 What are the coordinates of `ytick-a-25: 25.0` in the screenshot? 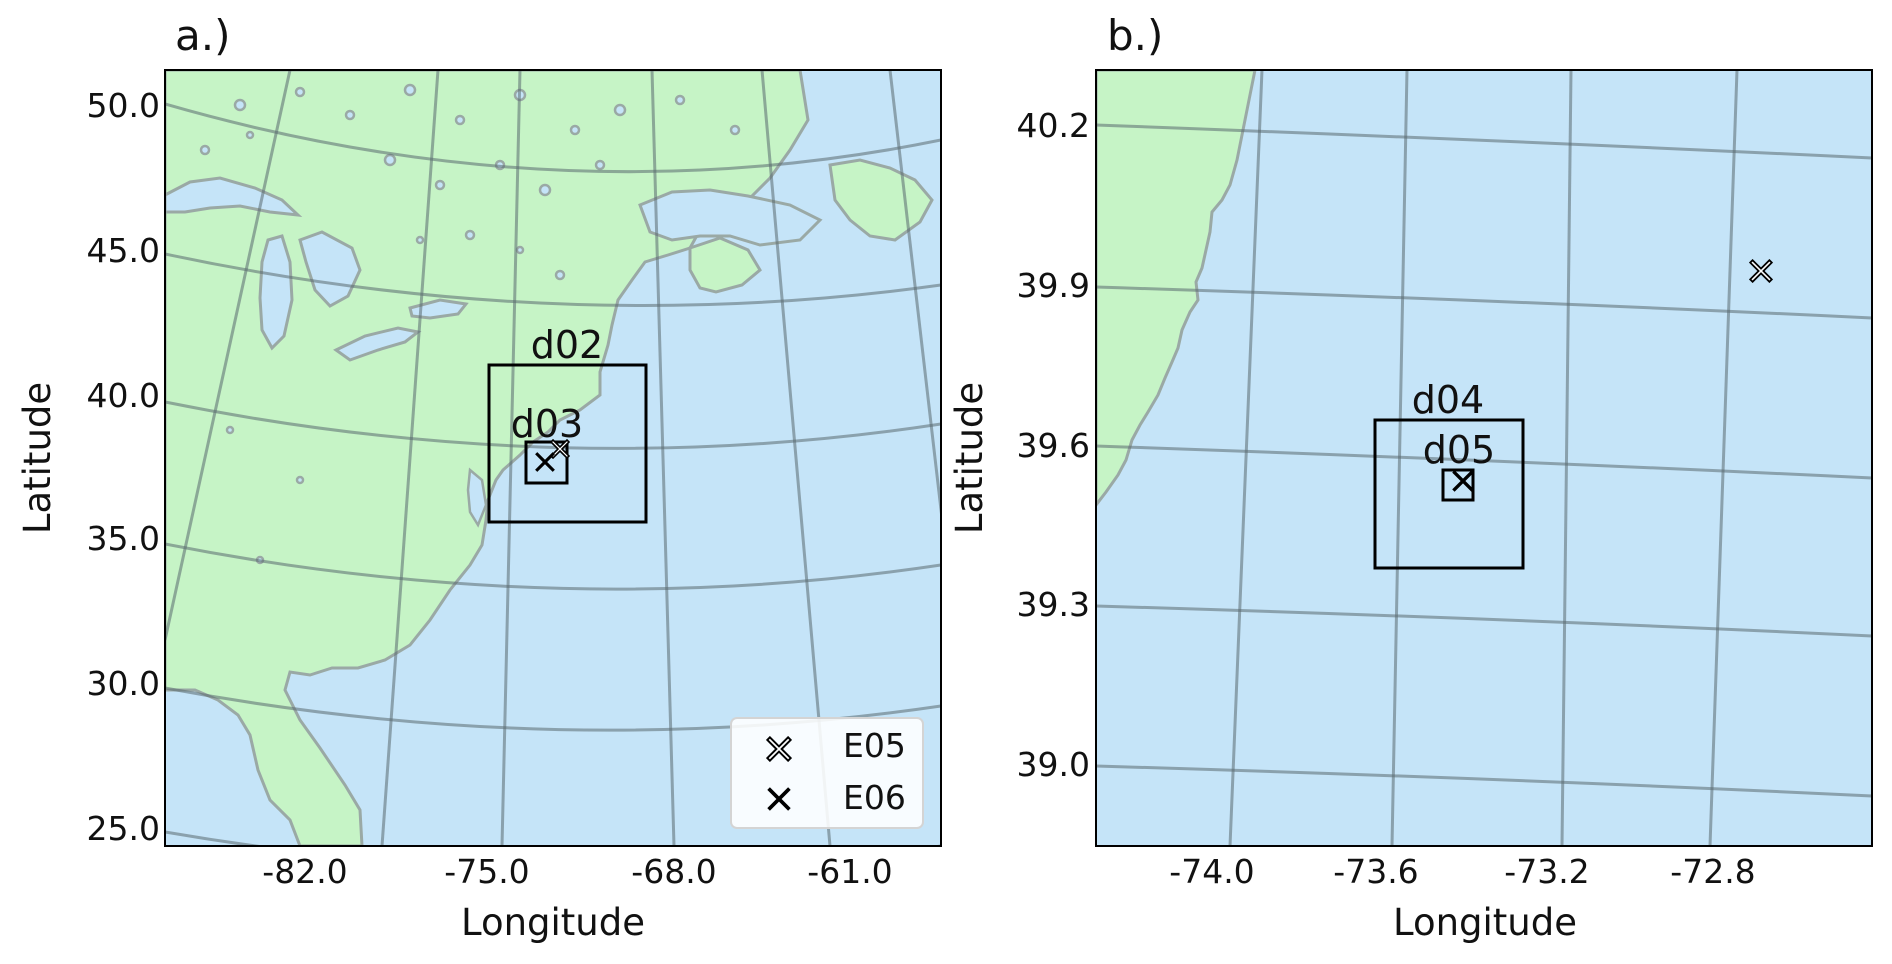 It's located at (123, 828).